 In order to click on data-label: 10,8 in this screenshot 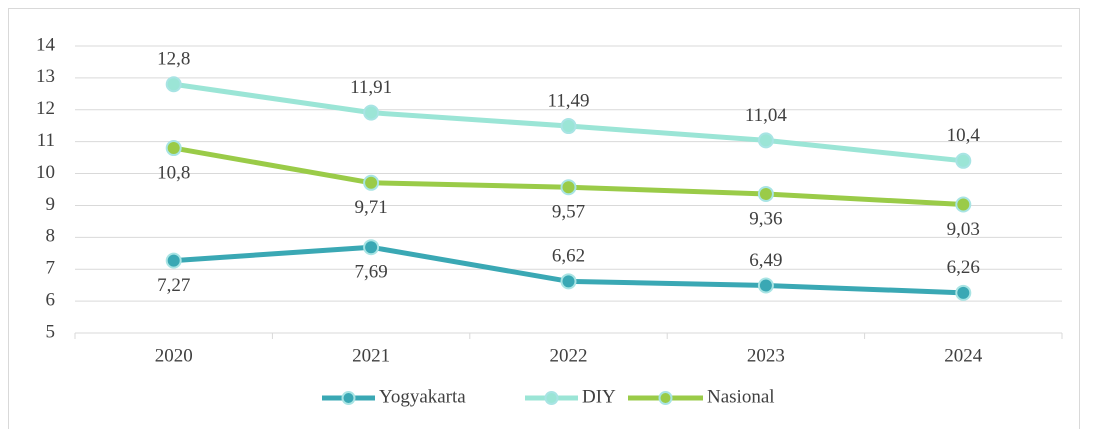, I will do `click(173, 172)`.